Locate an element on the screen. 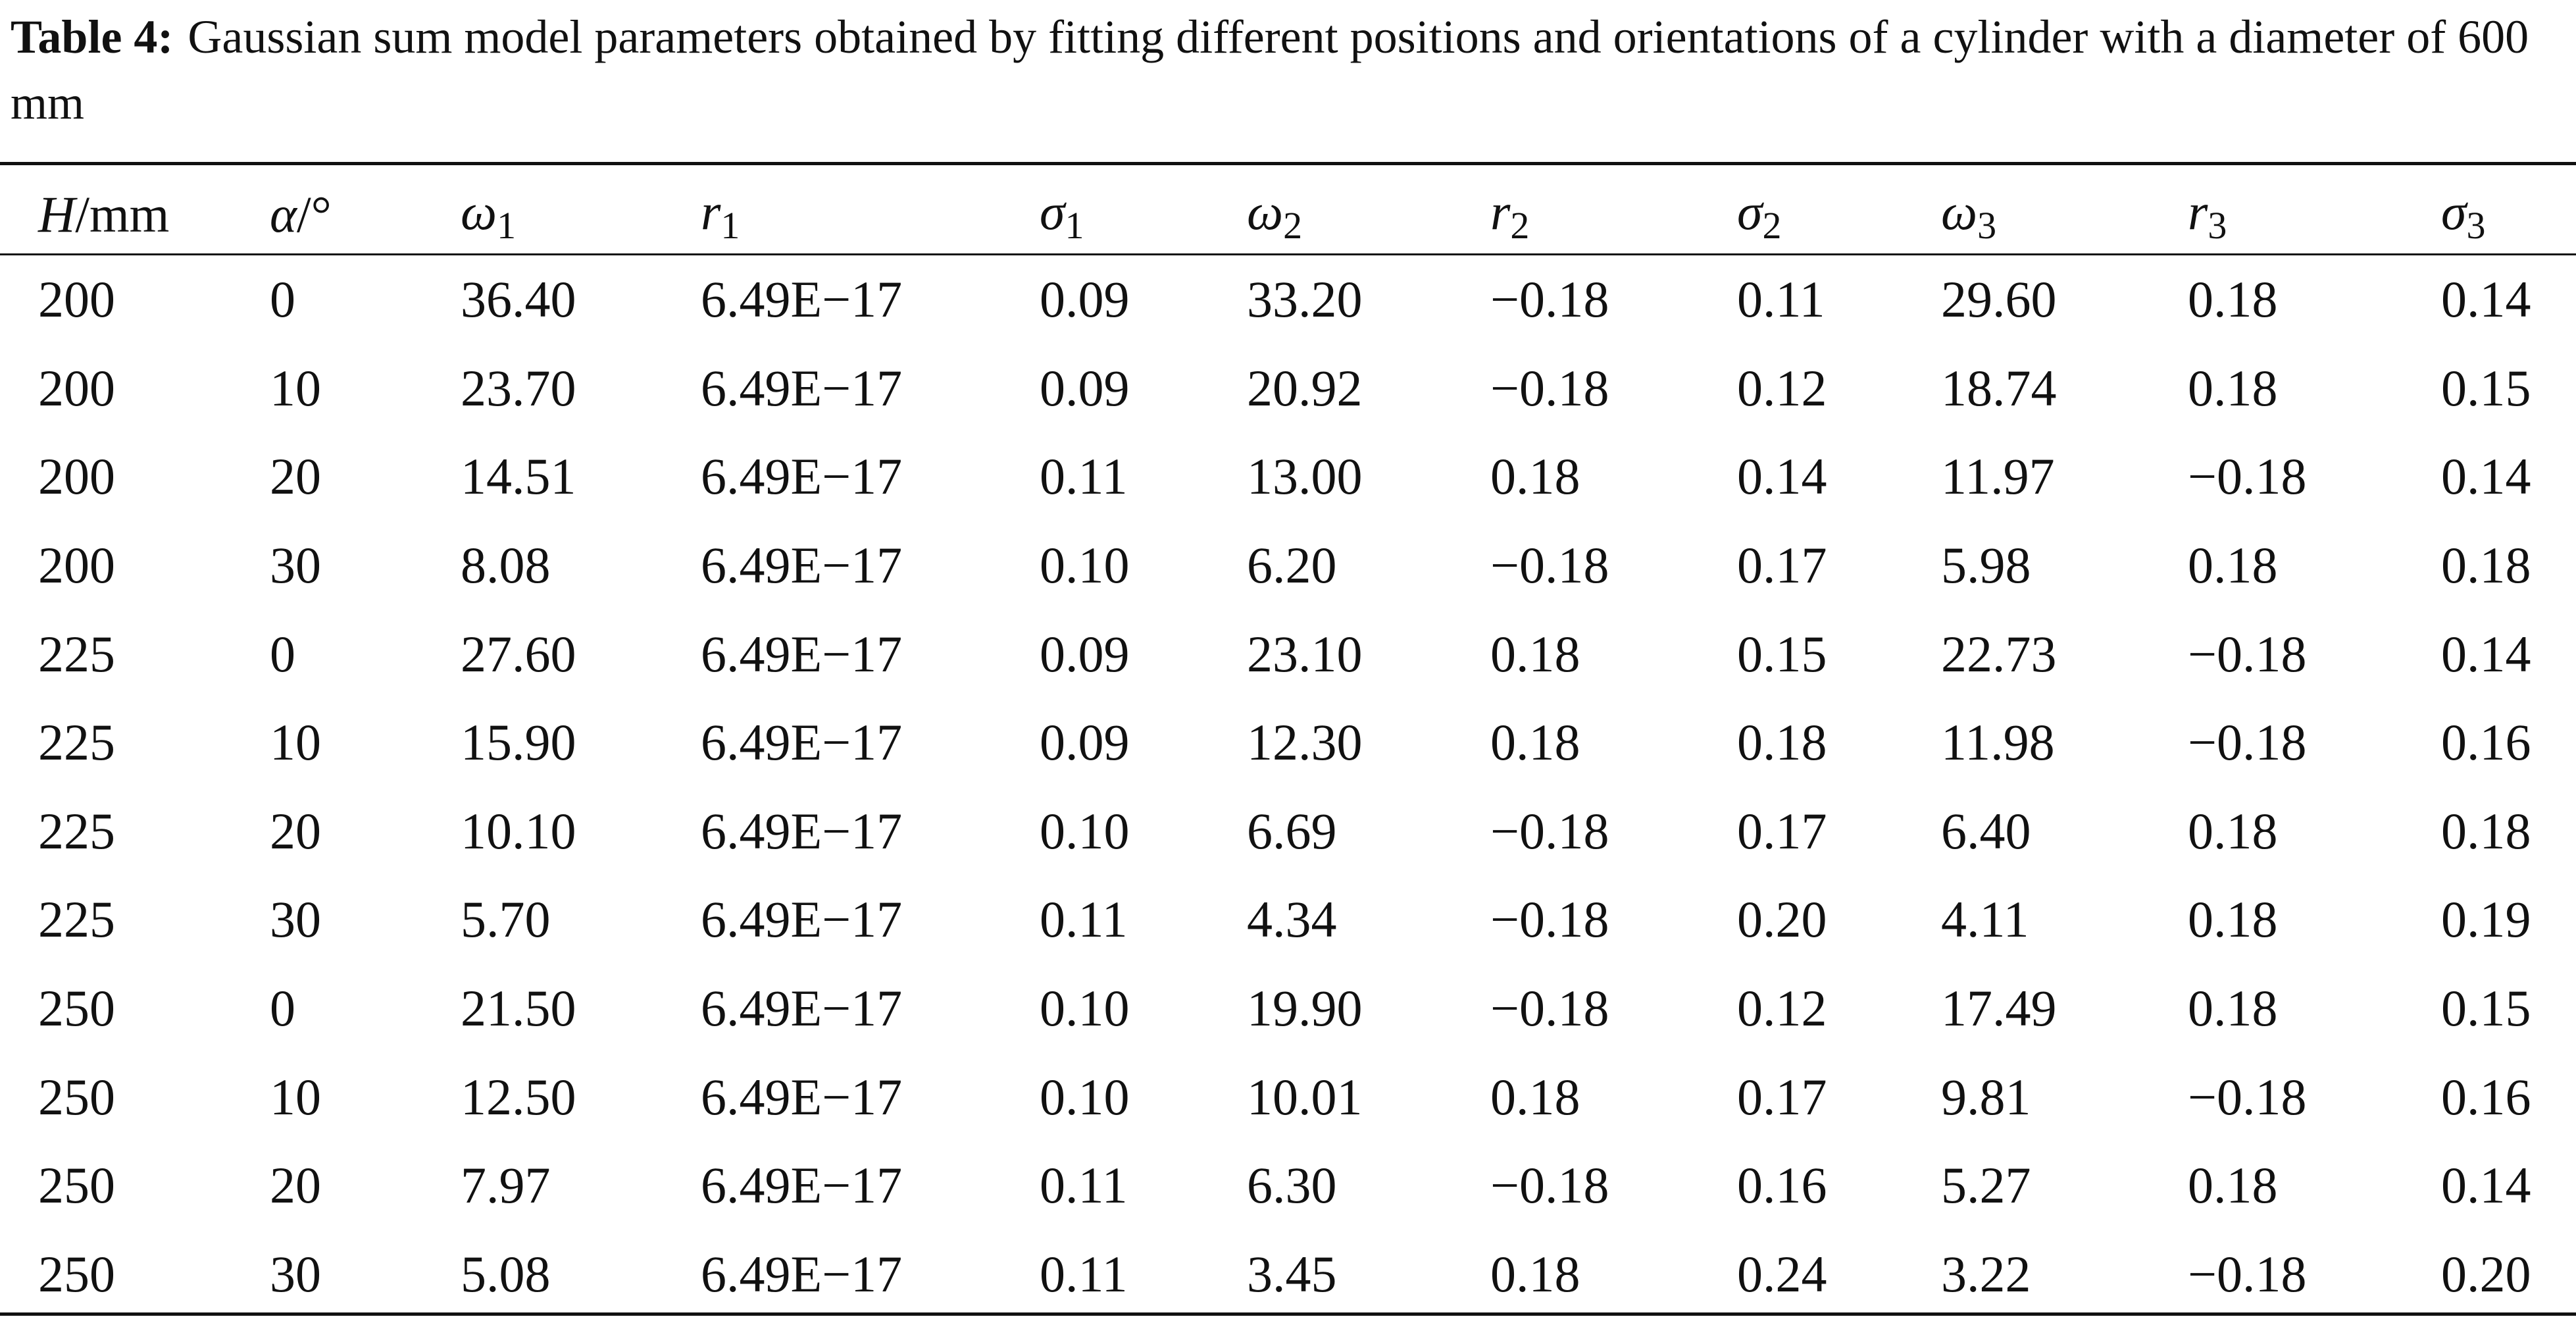 This screenshot has width=2576, height=1323. cell-omega1: 10.10 is located at coordinates (518, 831).